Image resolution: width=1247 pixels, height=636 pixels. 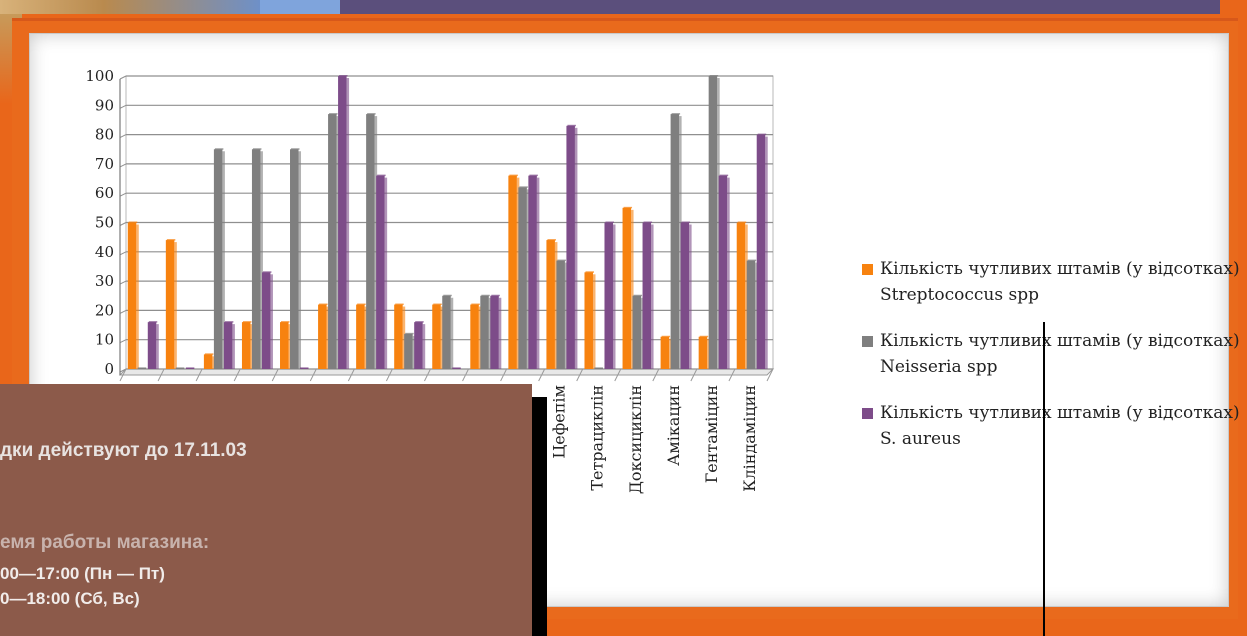 I want to click on legend-swatch-purple, so click(x=867, y=413).